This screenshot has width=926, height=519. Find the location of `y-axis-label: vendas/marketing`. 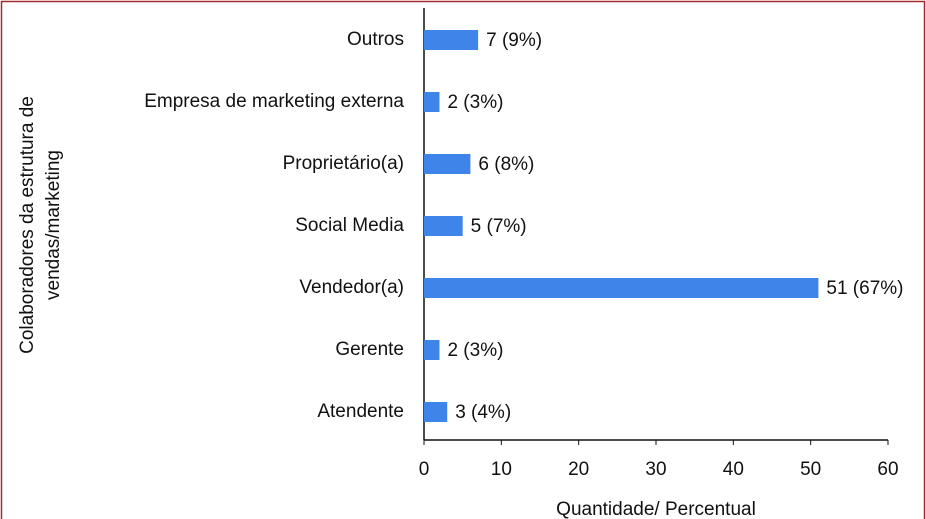

y-axis-label: vendas/marketing is located at coordinates (53, 225).